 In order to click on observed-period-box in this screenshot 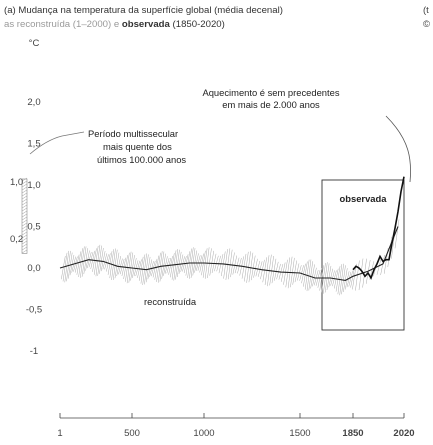, I will do `click(363, 255)`.